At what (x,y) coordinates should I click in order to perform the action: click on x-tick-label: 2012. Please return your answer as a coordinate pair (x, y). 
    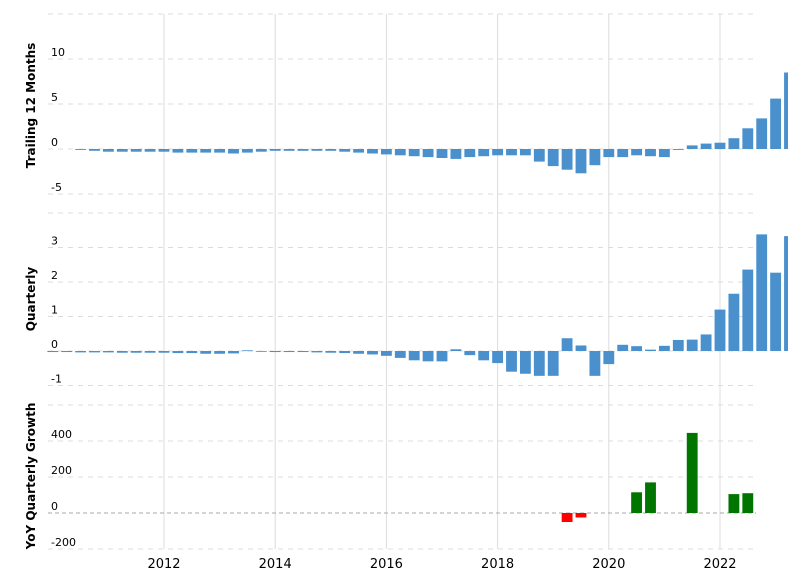
    Looking at the image, I should click on (163, 564).